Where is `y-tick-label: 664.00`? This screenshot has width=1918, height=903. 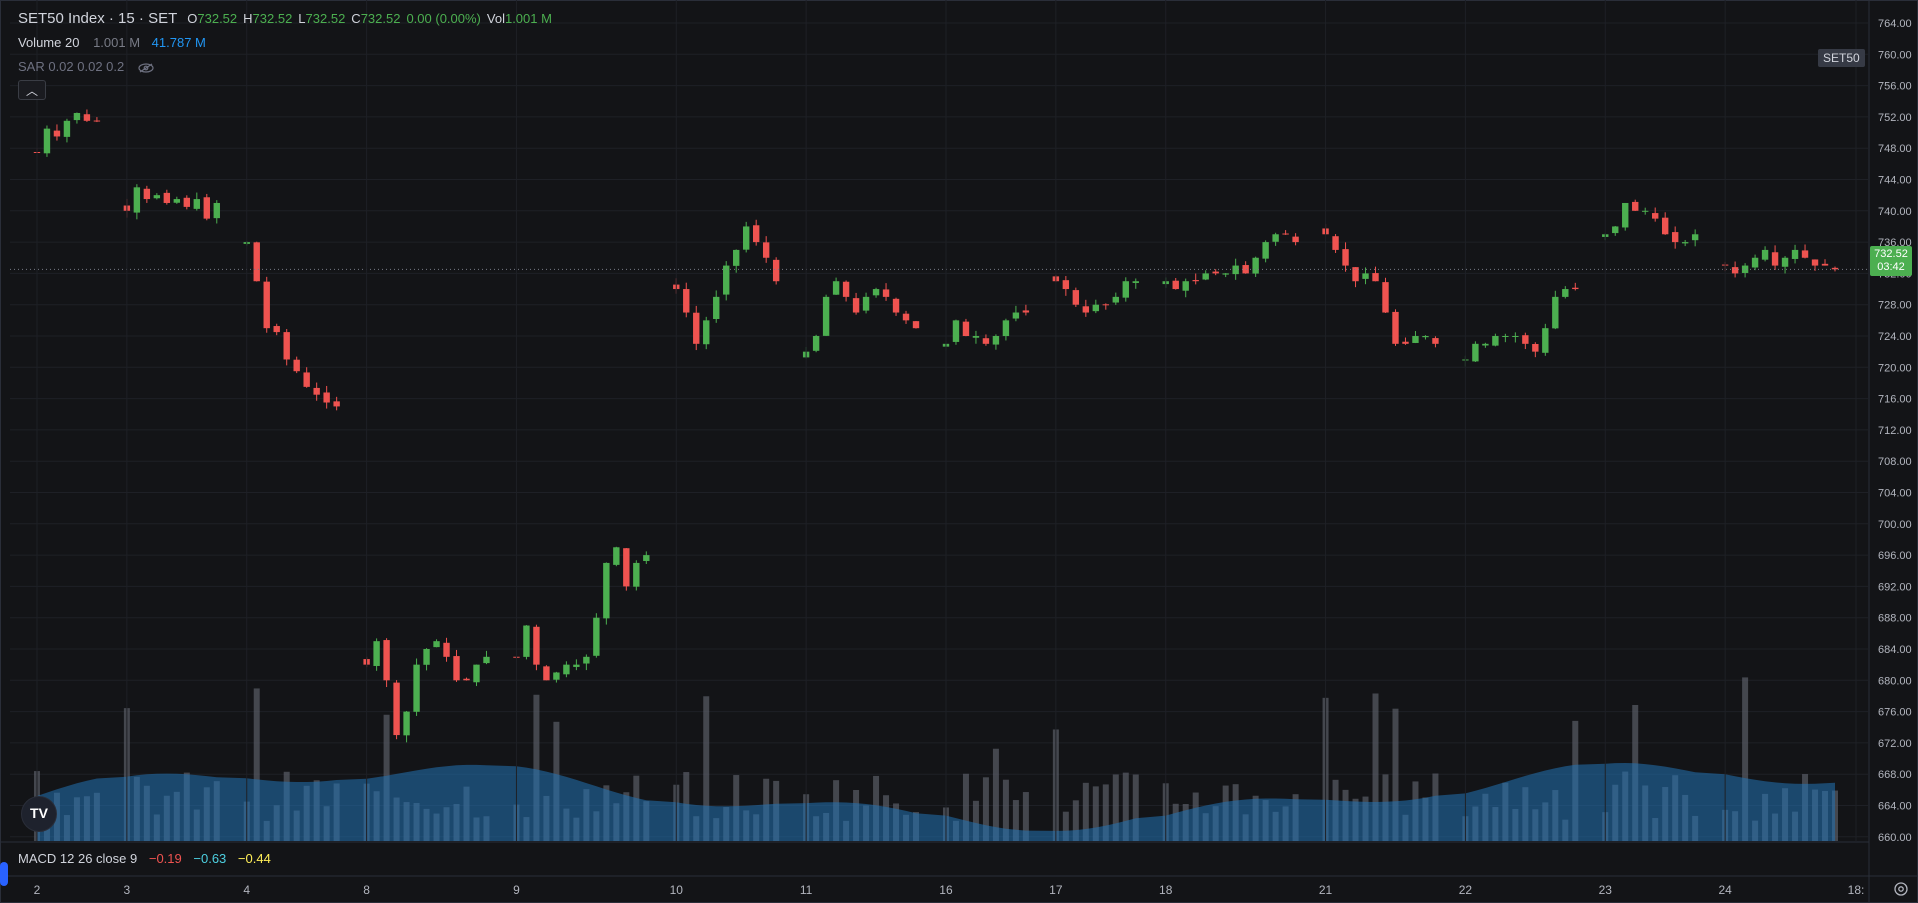 y-tick-label: 664.00 is located at coordinates (1895, 807).